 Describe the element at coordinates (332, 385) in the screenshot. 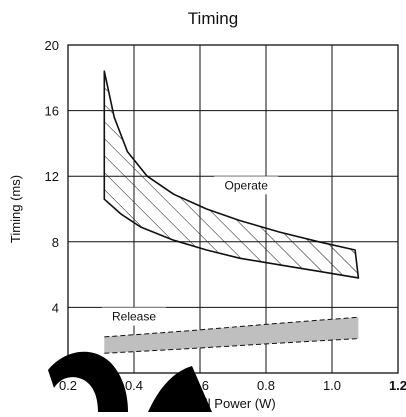

I see `x-tick-label: 1.0` at that location.